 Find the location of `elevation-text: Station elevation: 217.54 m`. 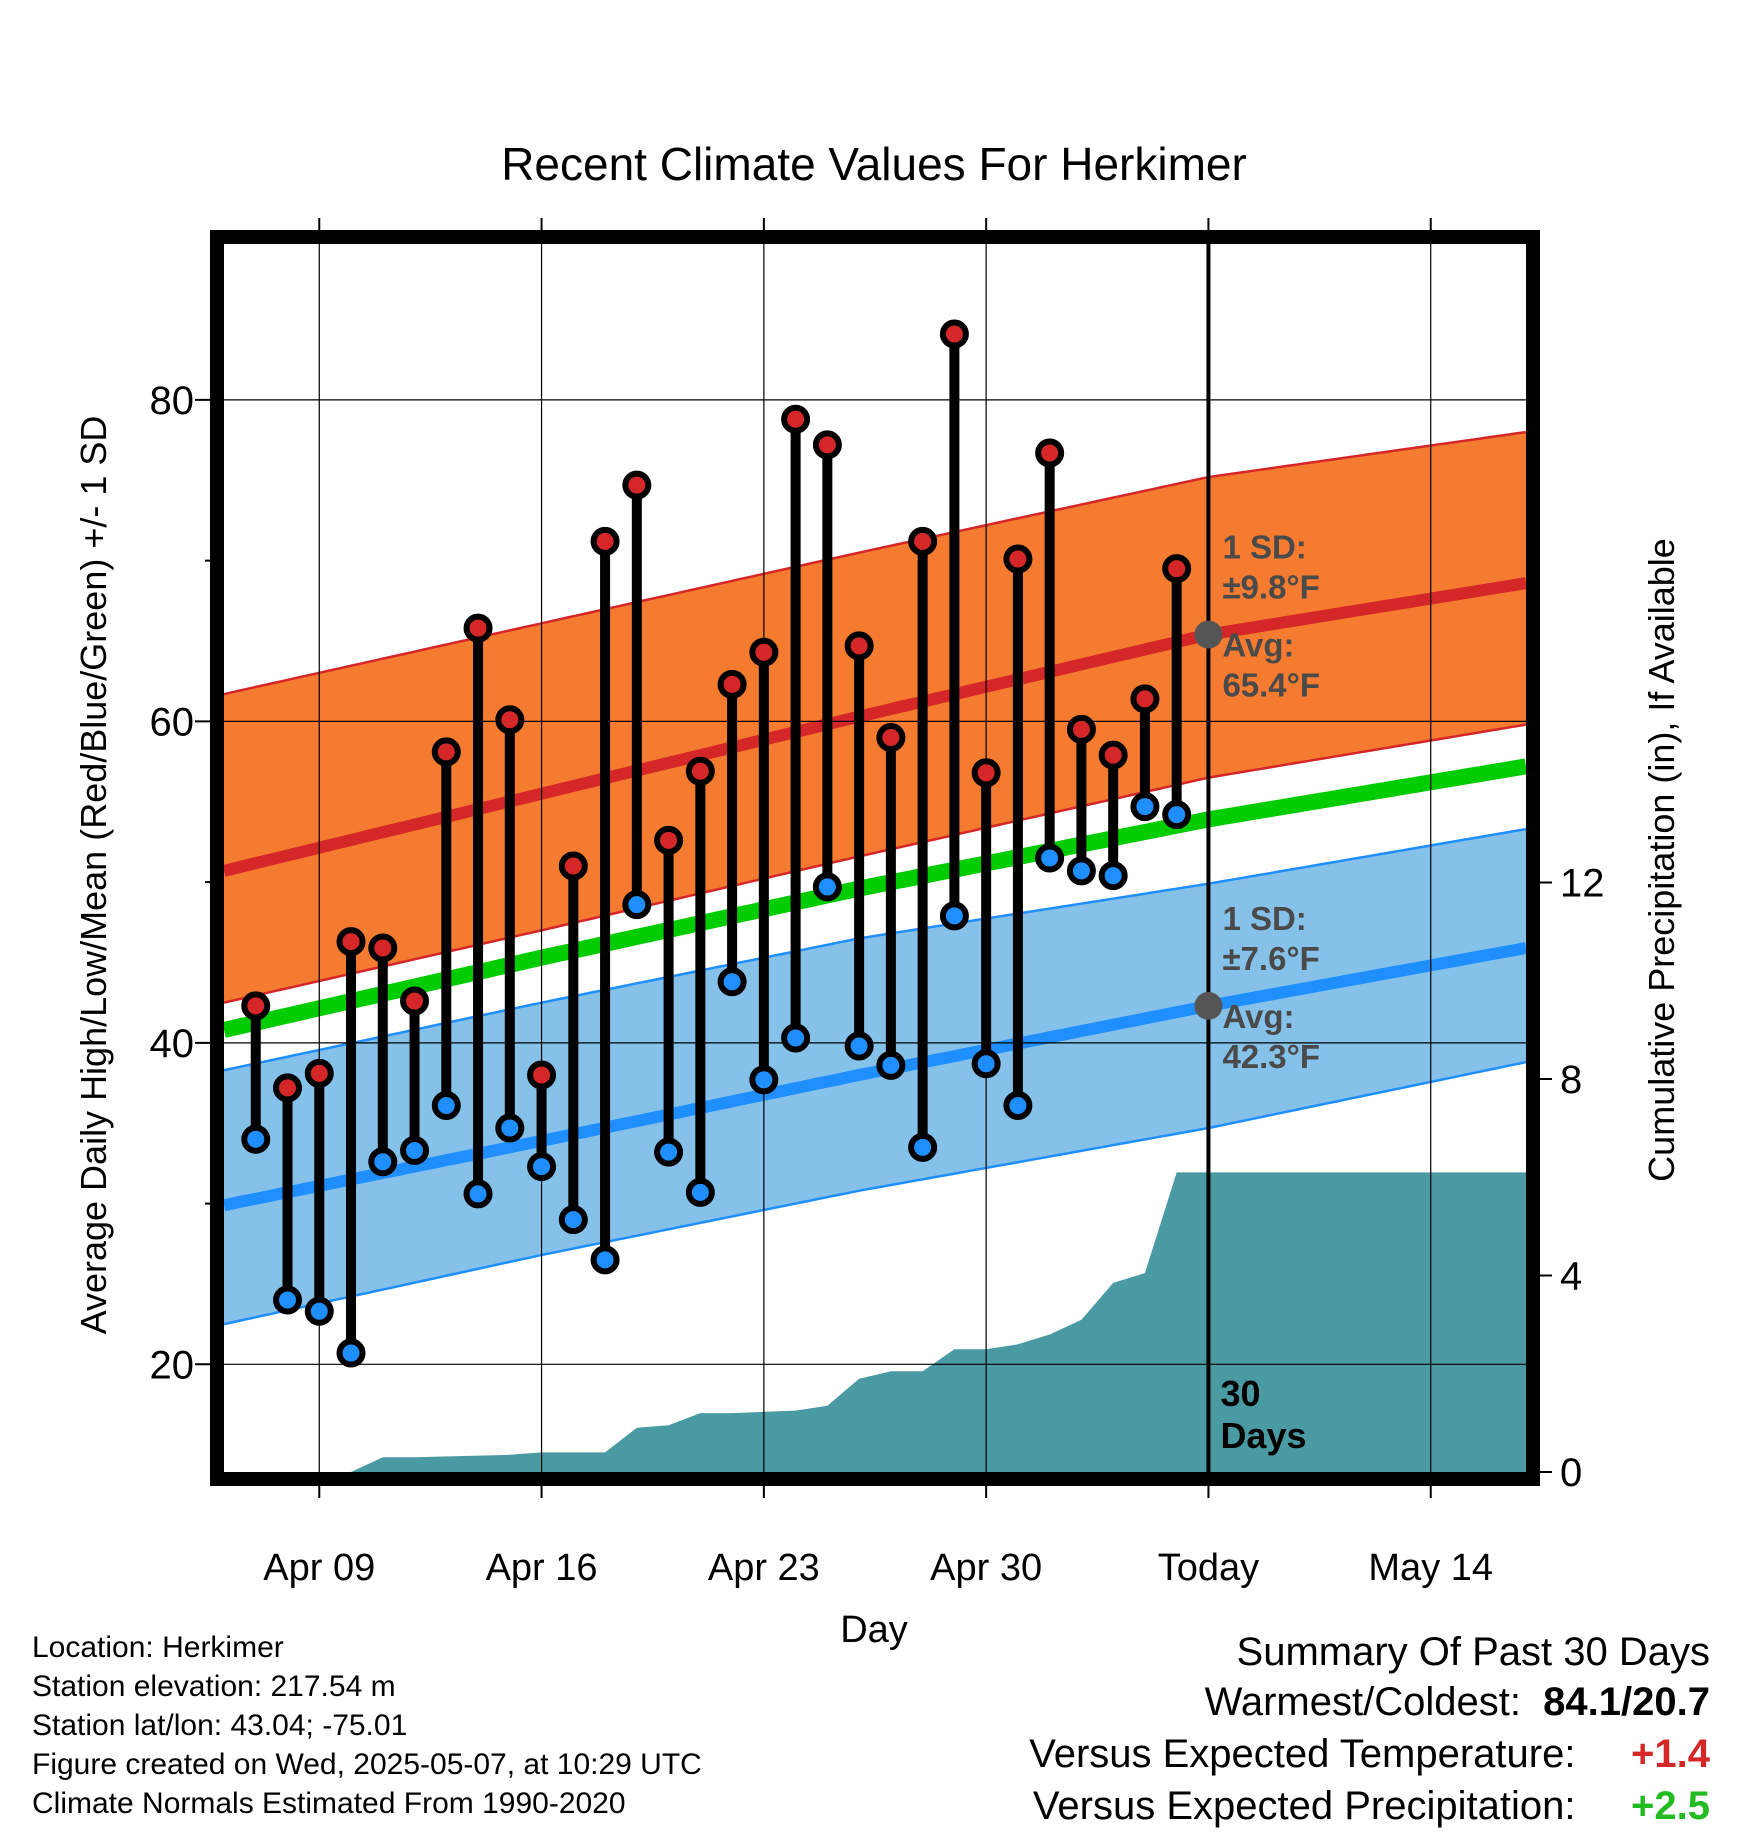

elevation-text: Station elevation: 217.54 m is located at coordinates (214, 1686).